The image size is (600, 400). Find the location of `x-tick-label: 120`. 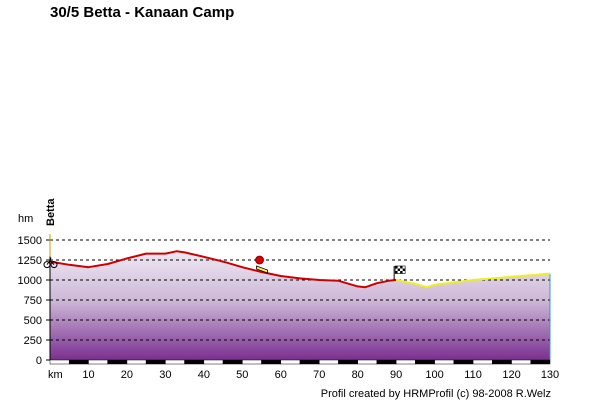

x-tick-label: 120 is located at coordinates (511, 375).